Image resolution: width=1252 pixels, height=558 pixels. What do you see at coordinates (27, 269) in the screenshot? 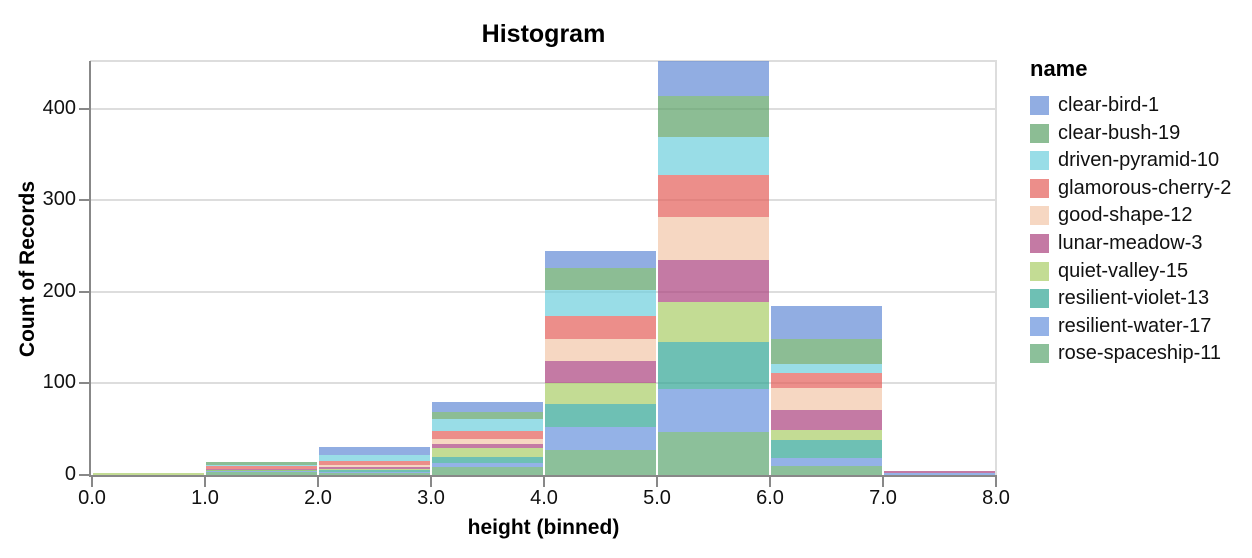
I see `y-axis-title: Count of Records` at bounding box center [27, 269].